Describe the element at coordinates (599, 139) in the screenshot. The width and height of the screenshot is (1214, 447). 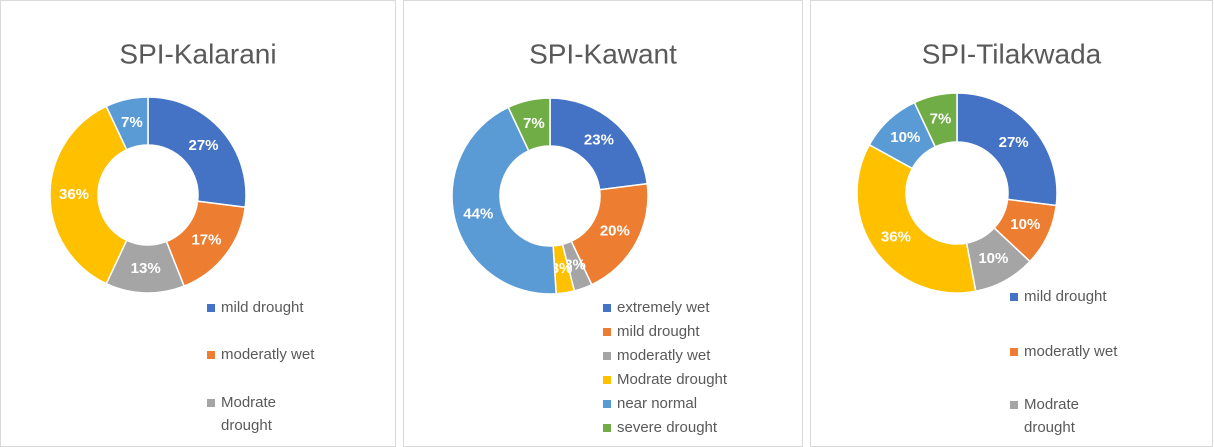
I see `data-label: 23%` at that location.